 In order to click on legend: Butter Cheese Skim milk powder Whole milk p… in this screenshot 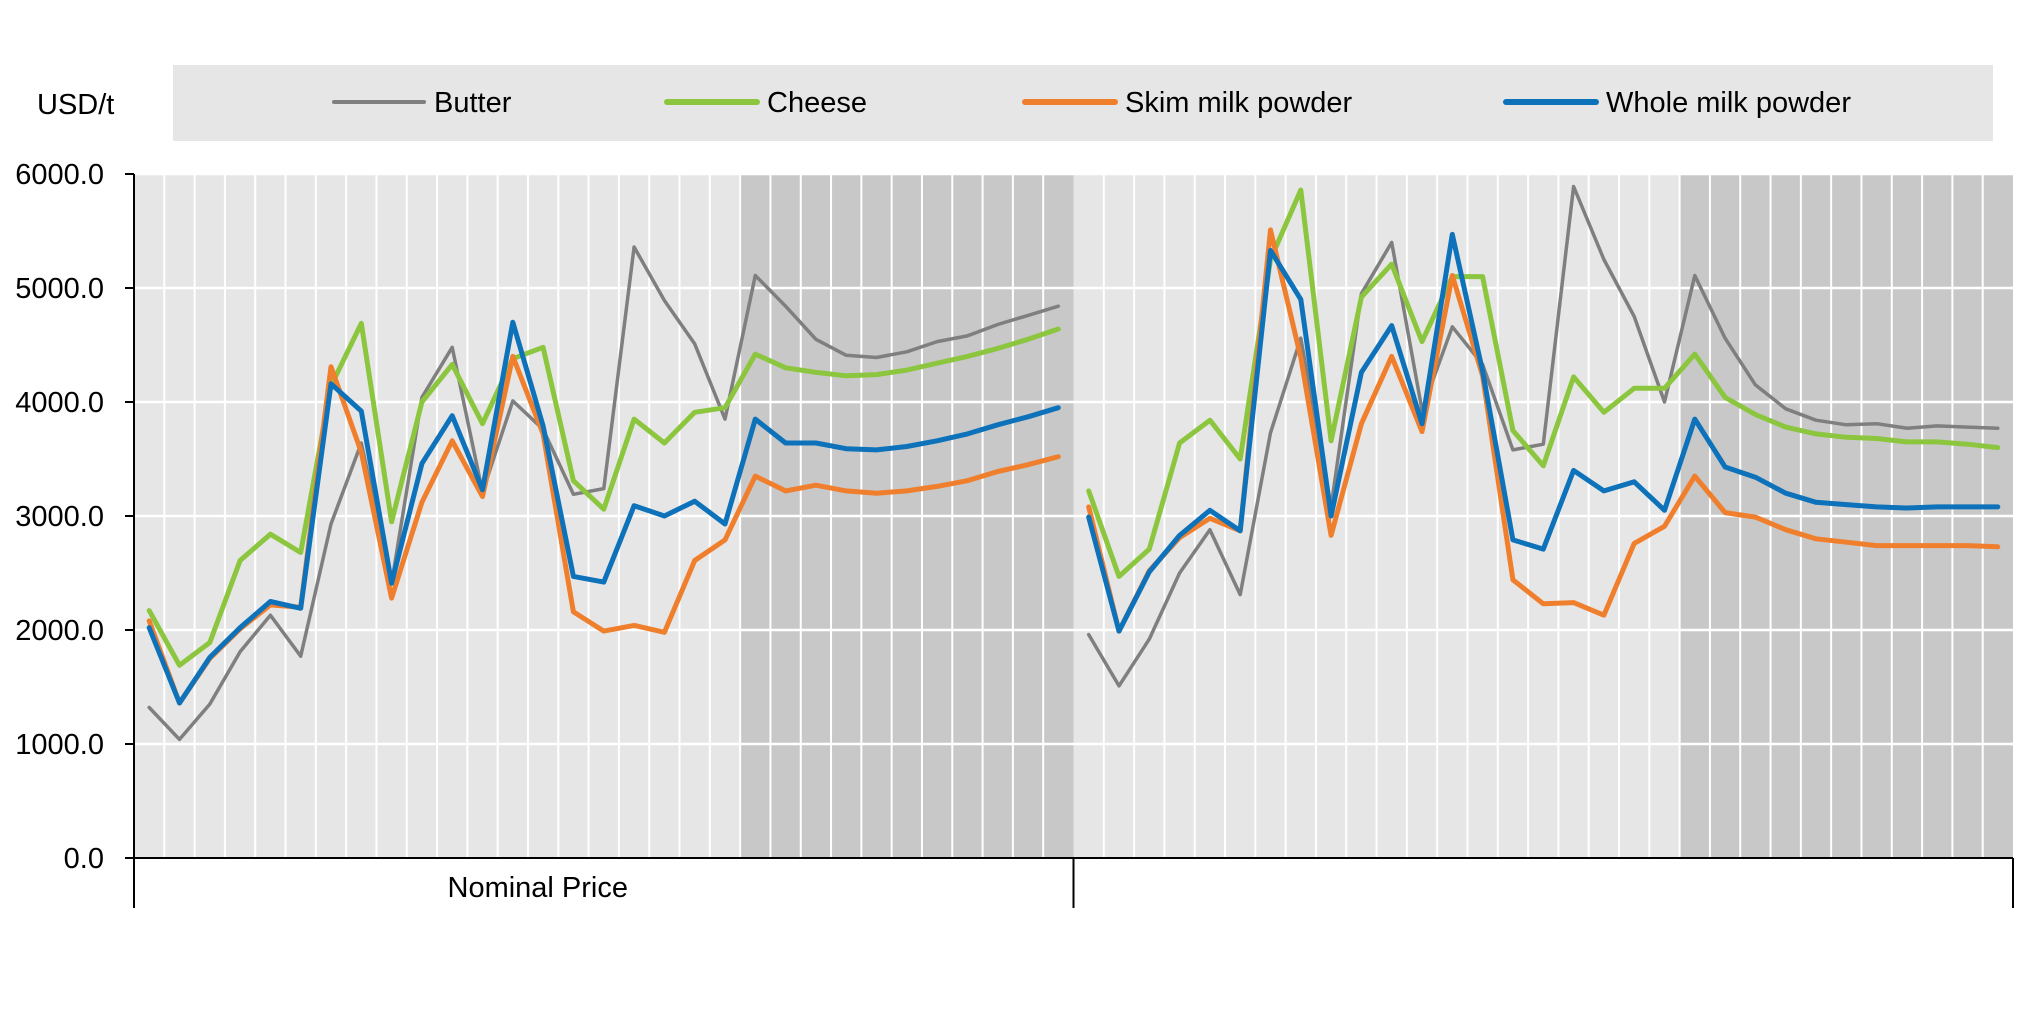, I will do `click(1091, 103)`.